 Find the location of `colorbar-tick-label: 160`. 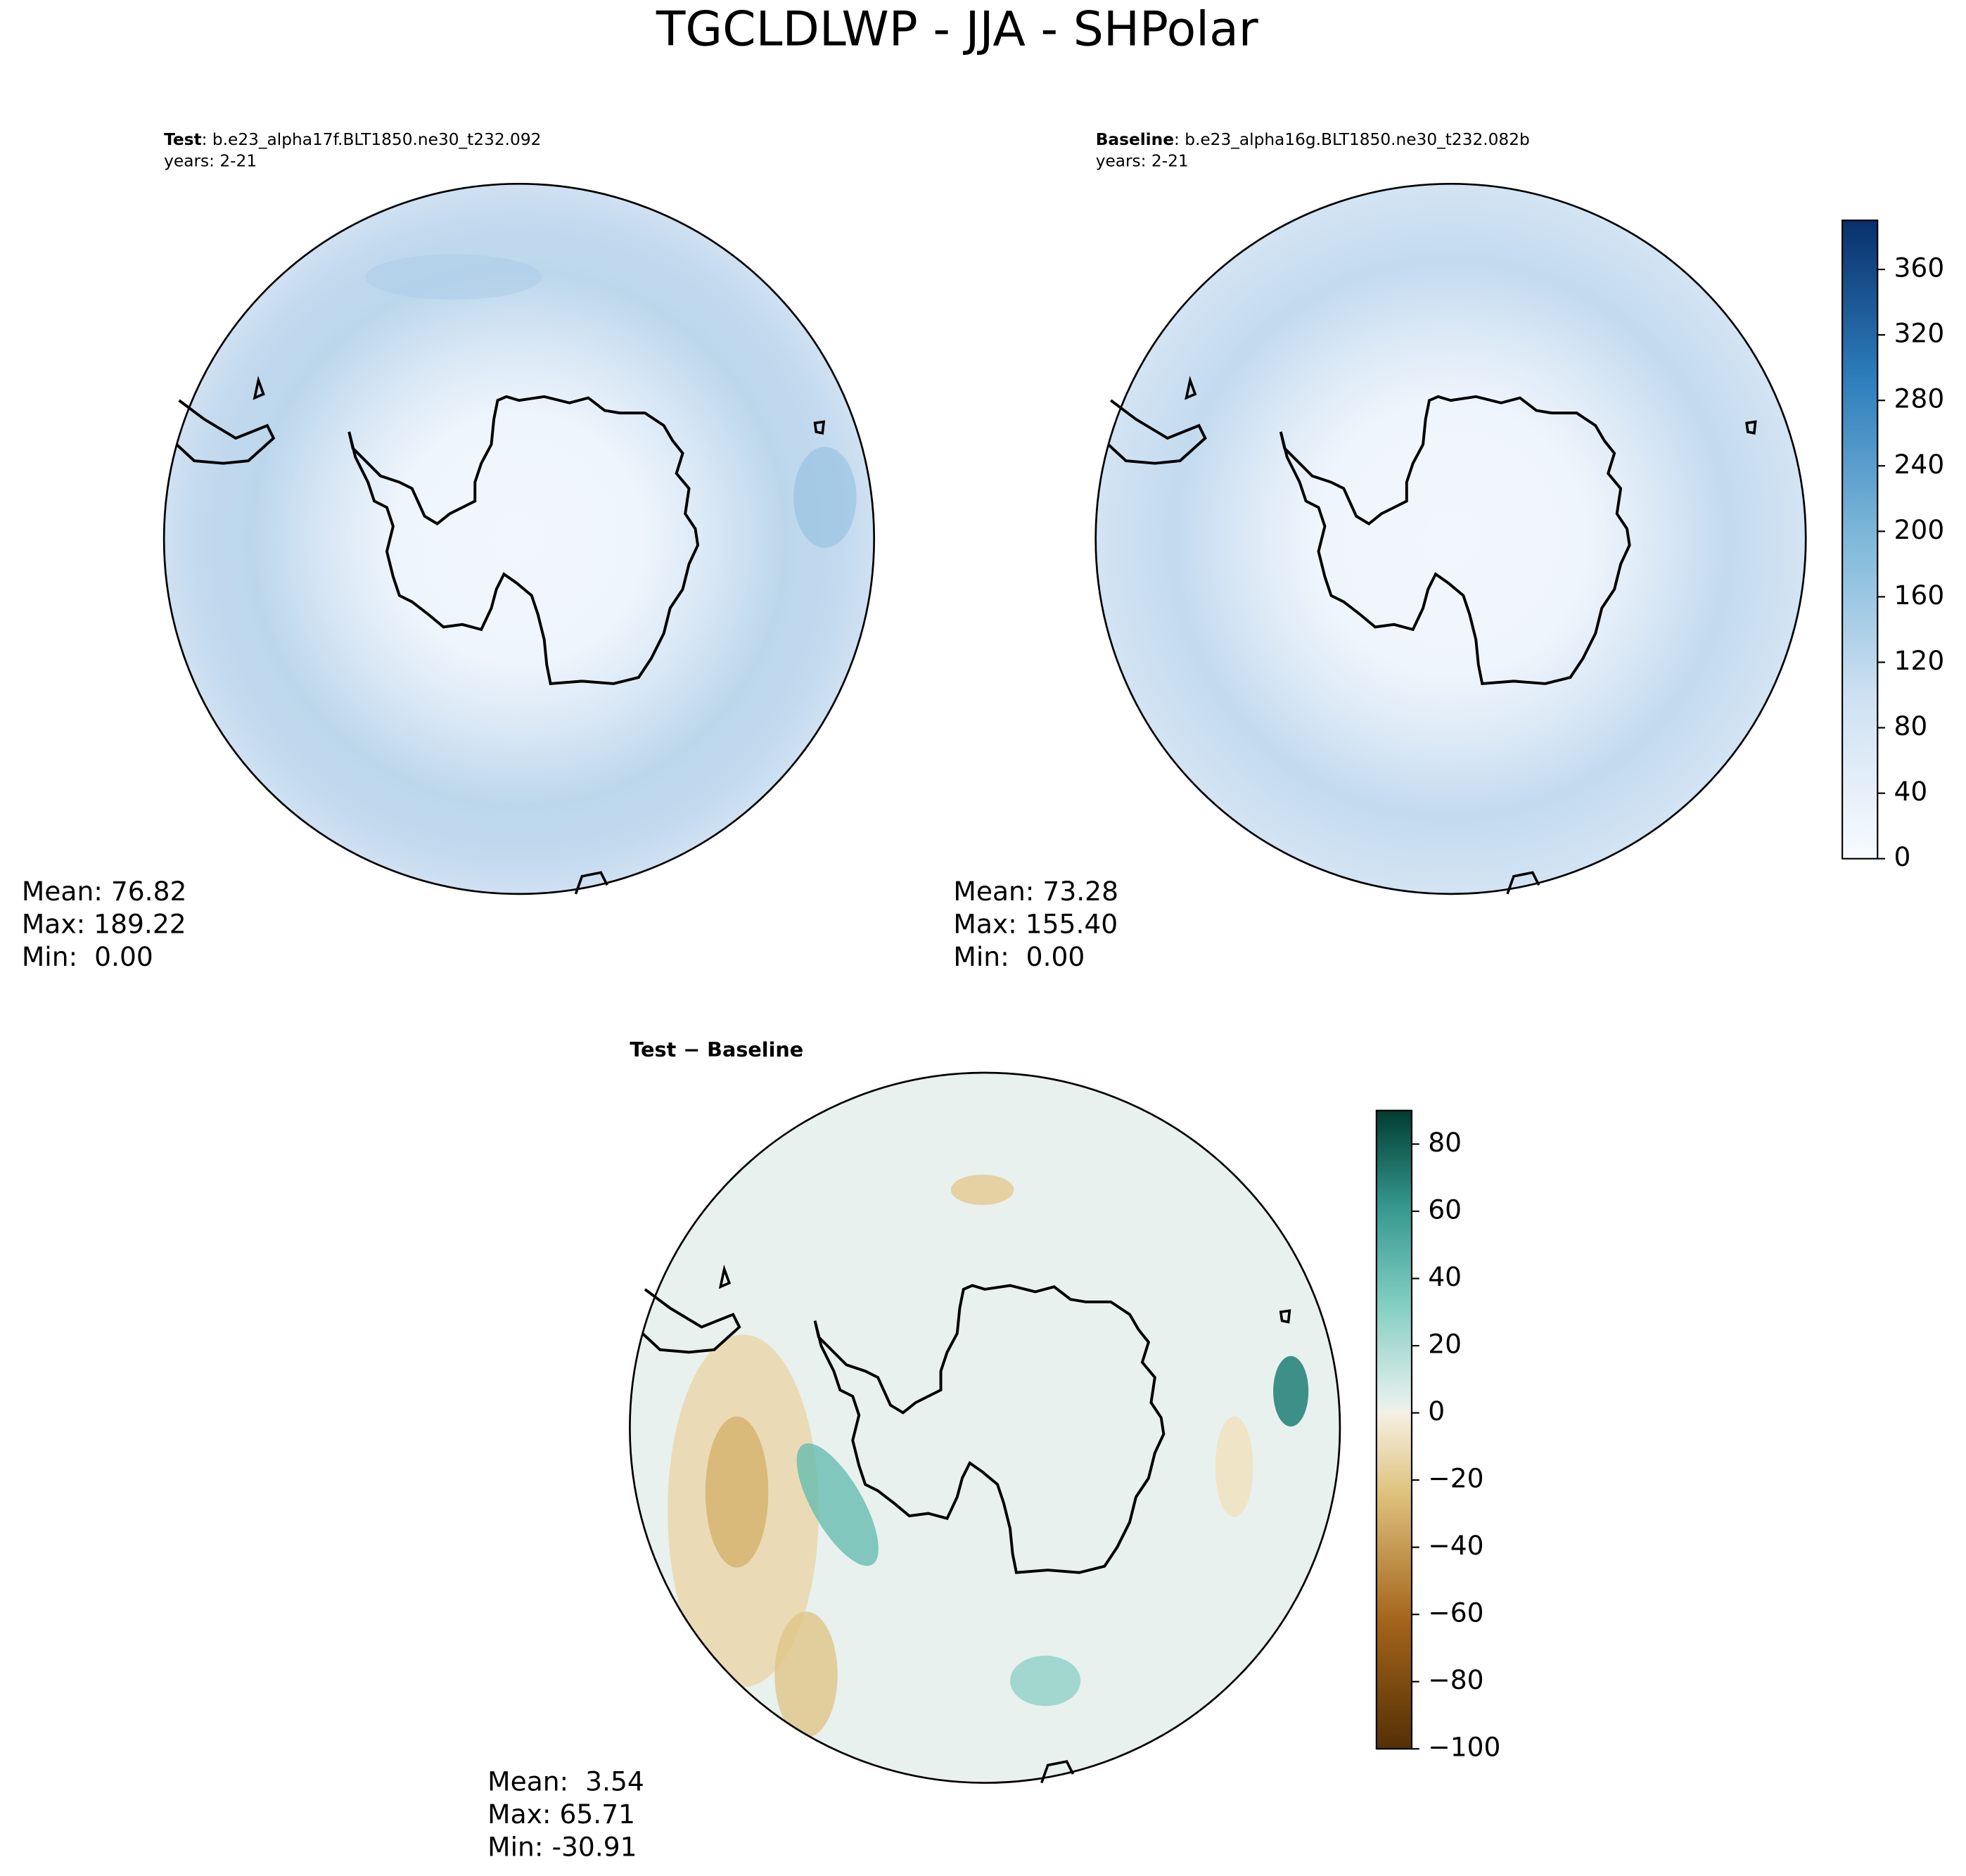

colorbar-tick-label: 160 is located at coordinates (1919, 595).